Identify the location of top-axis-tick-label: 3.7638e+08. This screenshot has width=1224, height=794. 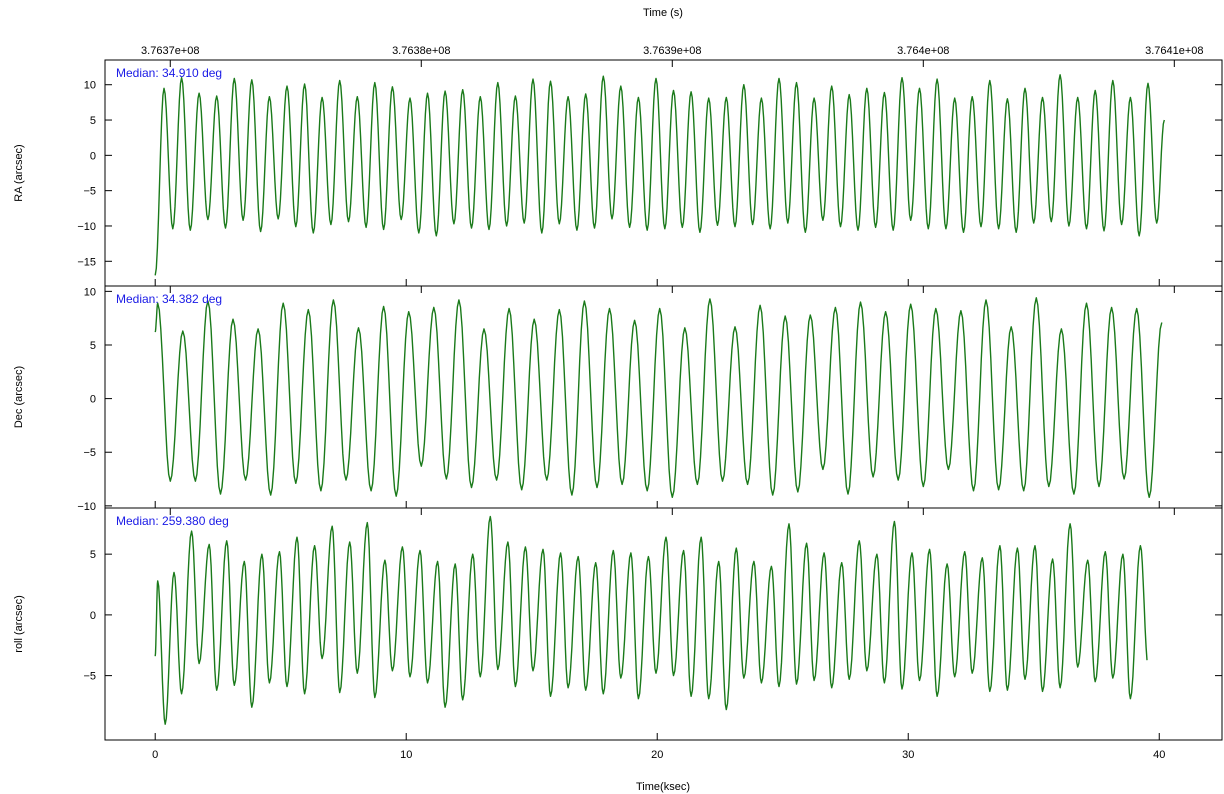
(421, 51).